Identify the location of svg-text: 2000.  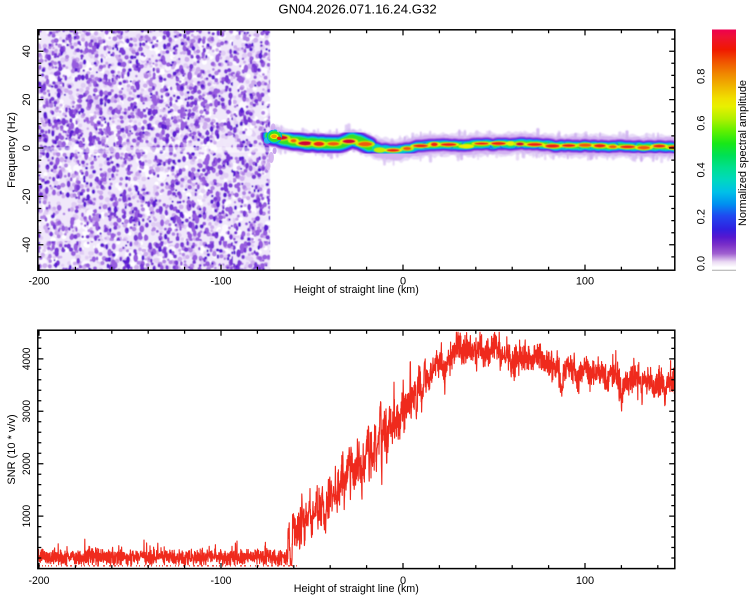
(27, 463).